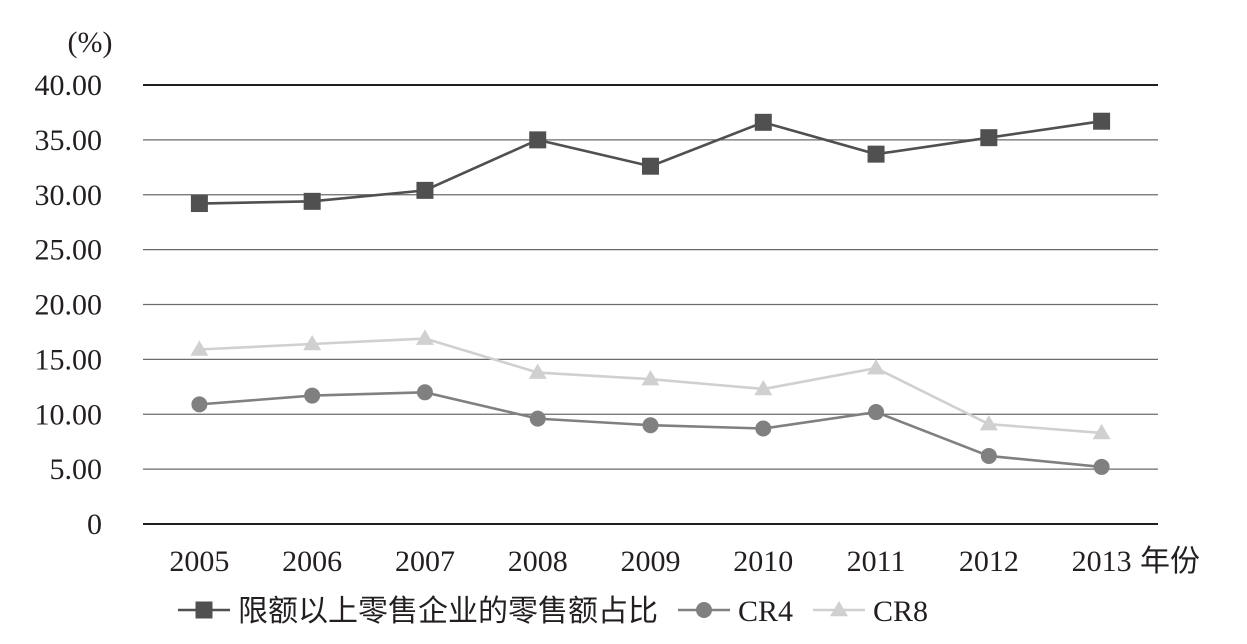 This screenshot has width=1247, height=644. I want to click on legend-label: CR4, so click(765, 611).